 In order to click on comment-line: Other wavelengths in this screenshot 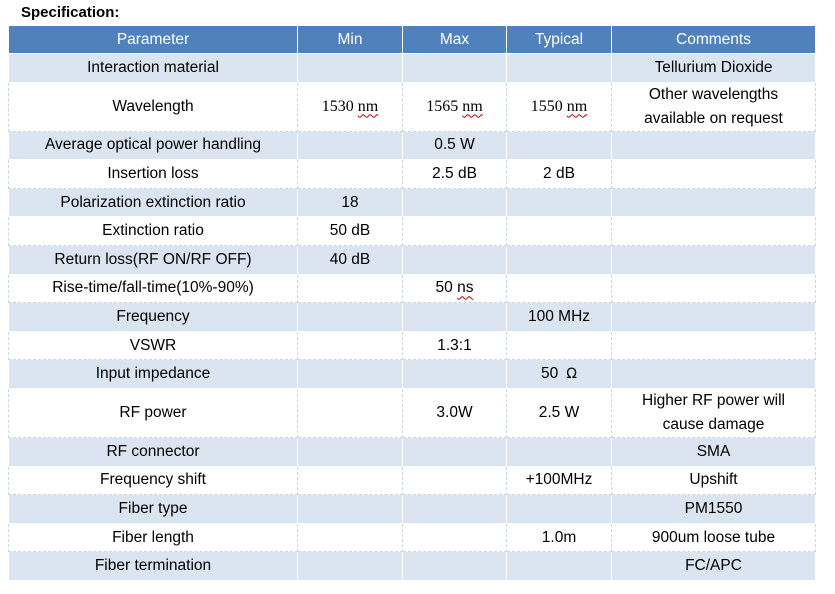, I will do `click(713, 94)`.